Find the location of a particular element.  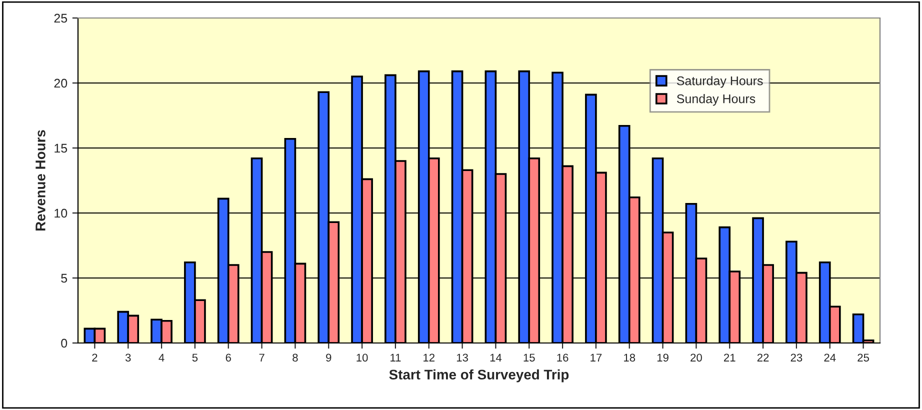

x-tick-label: 18 is located at coordinates (630, 358).